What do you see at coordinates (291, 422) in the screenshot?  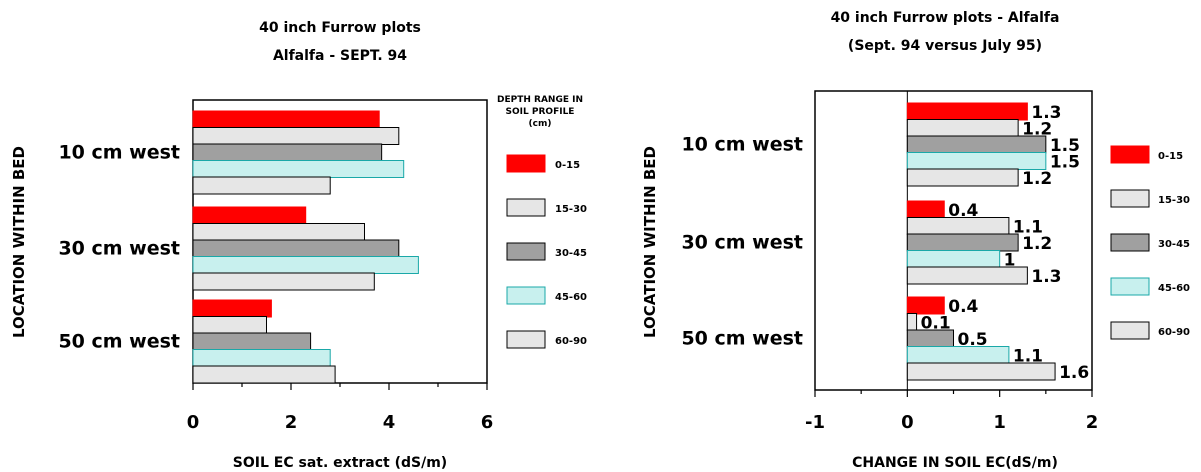 I see `chart1-x-tick-label: 2` at bounding box center [291, 422].